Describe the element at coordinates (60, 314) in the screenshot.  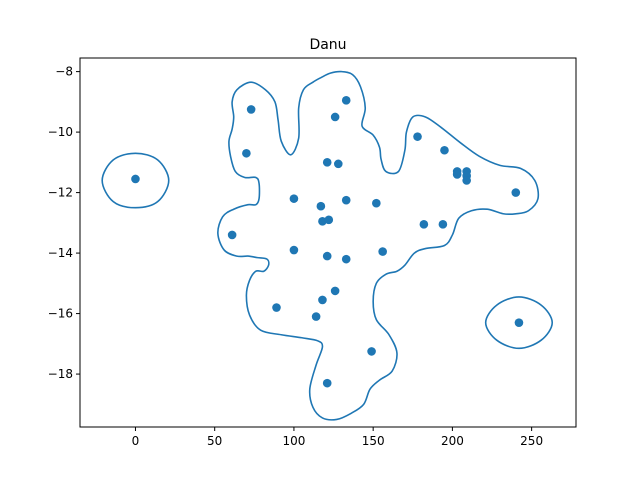
I see `y-tick-label-4: −16` at that location.